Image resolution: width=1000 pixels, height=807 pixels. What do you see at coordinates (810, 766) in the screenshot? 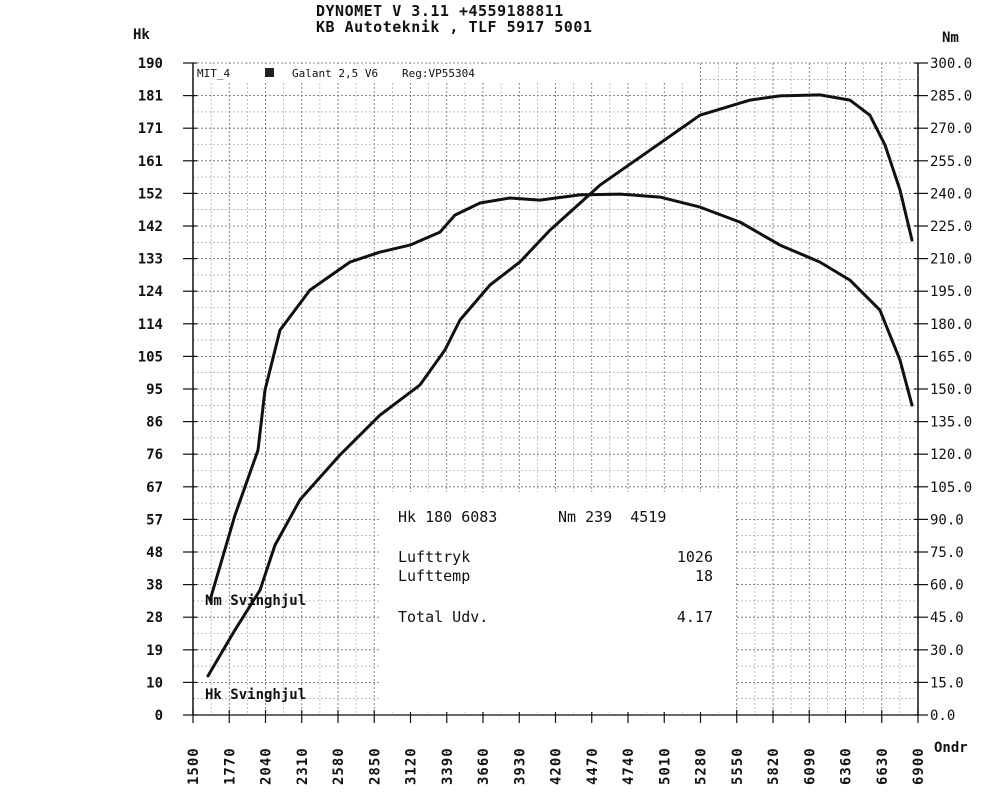
I see `x-tick-label: 6090` at bounding box center [810, 766].